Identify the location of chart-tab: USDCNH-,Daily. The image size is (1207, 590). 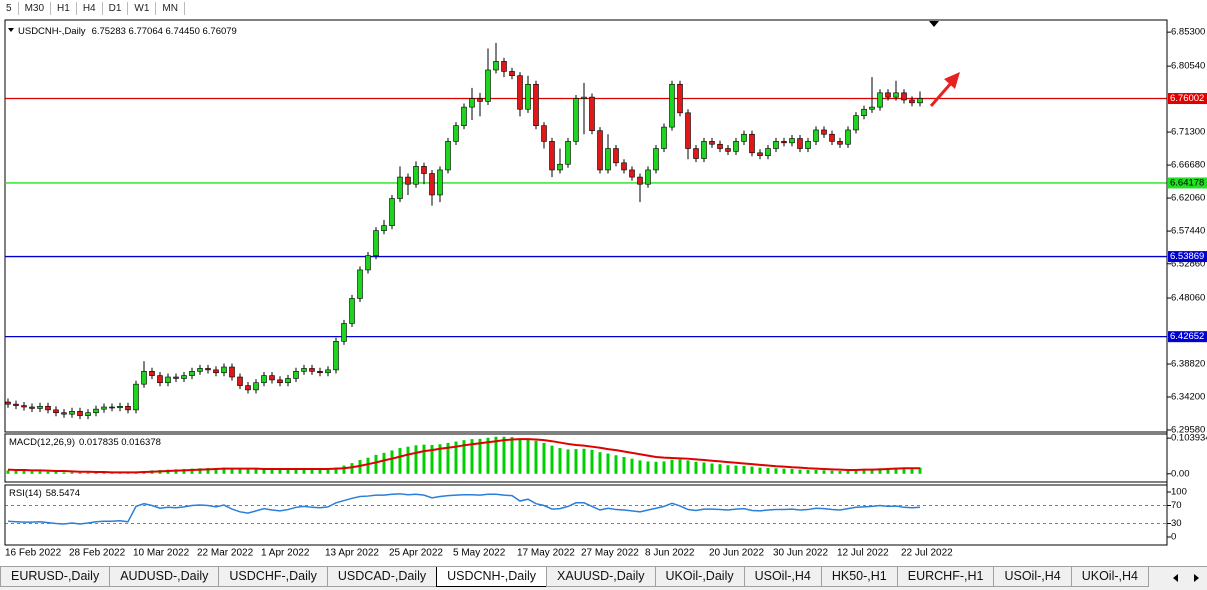
(492, 577).